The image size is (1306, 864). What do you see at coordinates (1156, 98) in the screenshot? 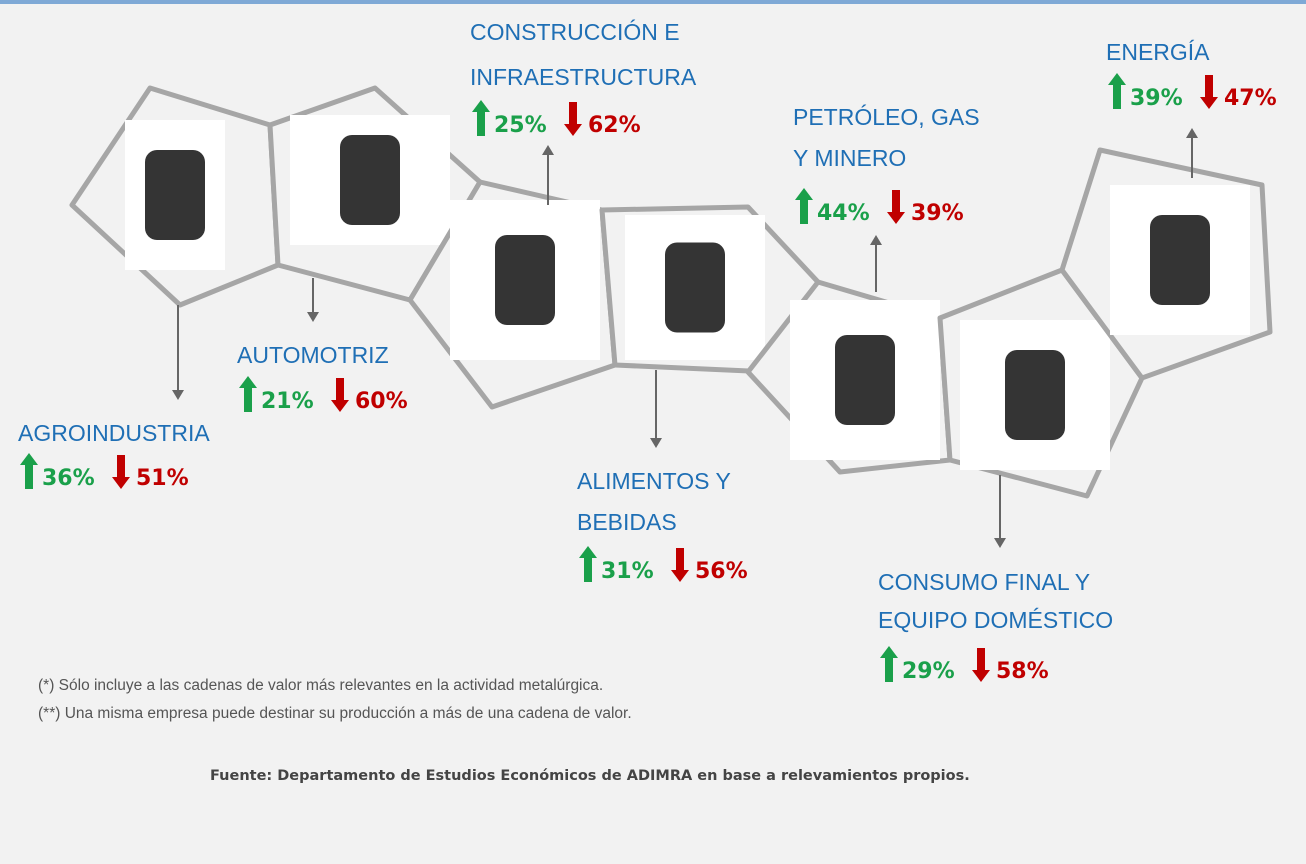
I see `up-value: 39%` at bounding box center [1156, 98].